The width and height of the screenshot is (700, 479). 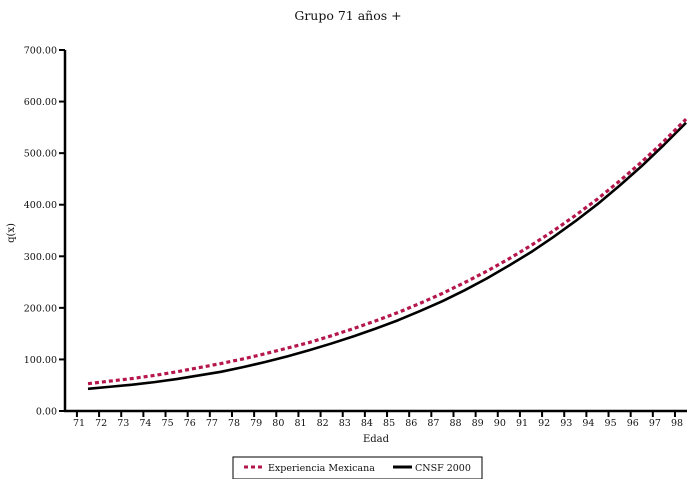 I want to click on y-tick-label: 100.00, so click(x=40, y=360).